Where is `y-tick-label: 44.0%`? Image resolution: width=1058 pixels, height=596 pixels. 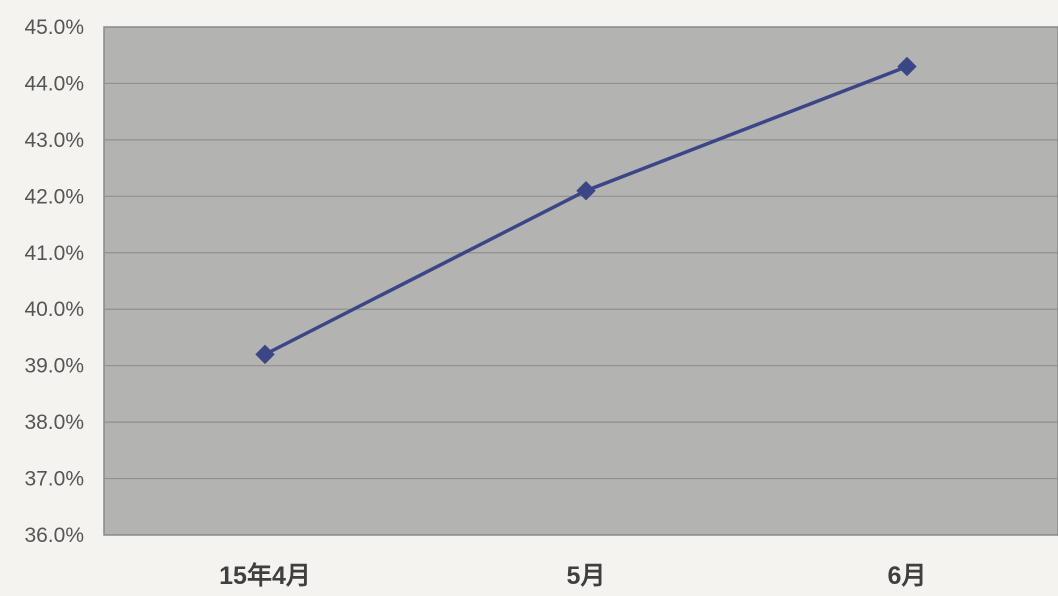
y-tick-label: 44.0% is located at coordinates (54, 83).